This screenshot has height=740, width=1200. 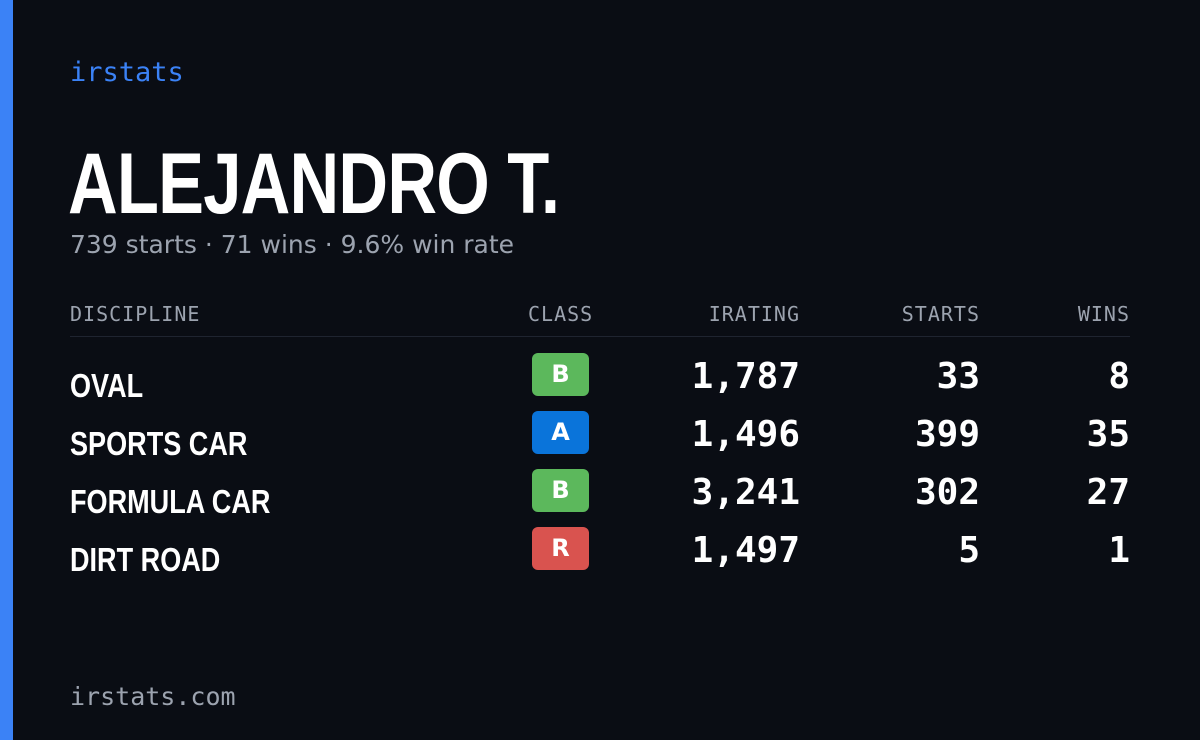 What do you see at coordinates (600, 382) in the screenshot?
I see `table-row: OVAL B 1,787 33 8` at bounding box center [600, 382].